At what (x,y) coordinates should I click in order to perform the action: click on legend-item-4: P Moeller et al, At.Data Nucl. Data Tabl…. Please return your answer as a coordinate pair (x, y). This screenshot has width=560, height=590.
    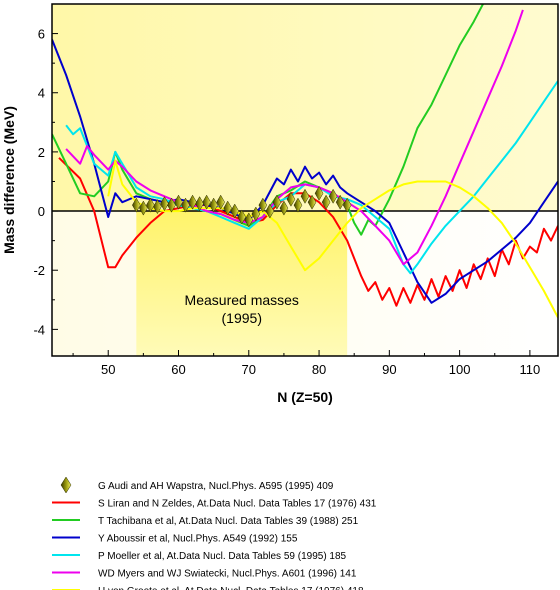
    Looking at the image, I should click on (199, 556).